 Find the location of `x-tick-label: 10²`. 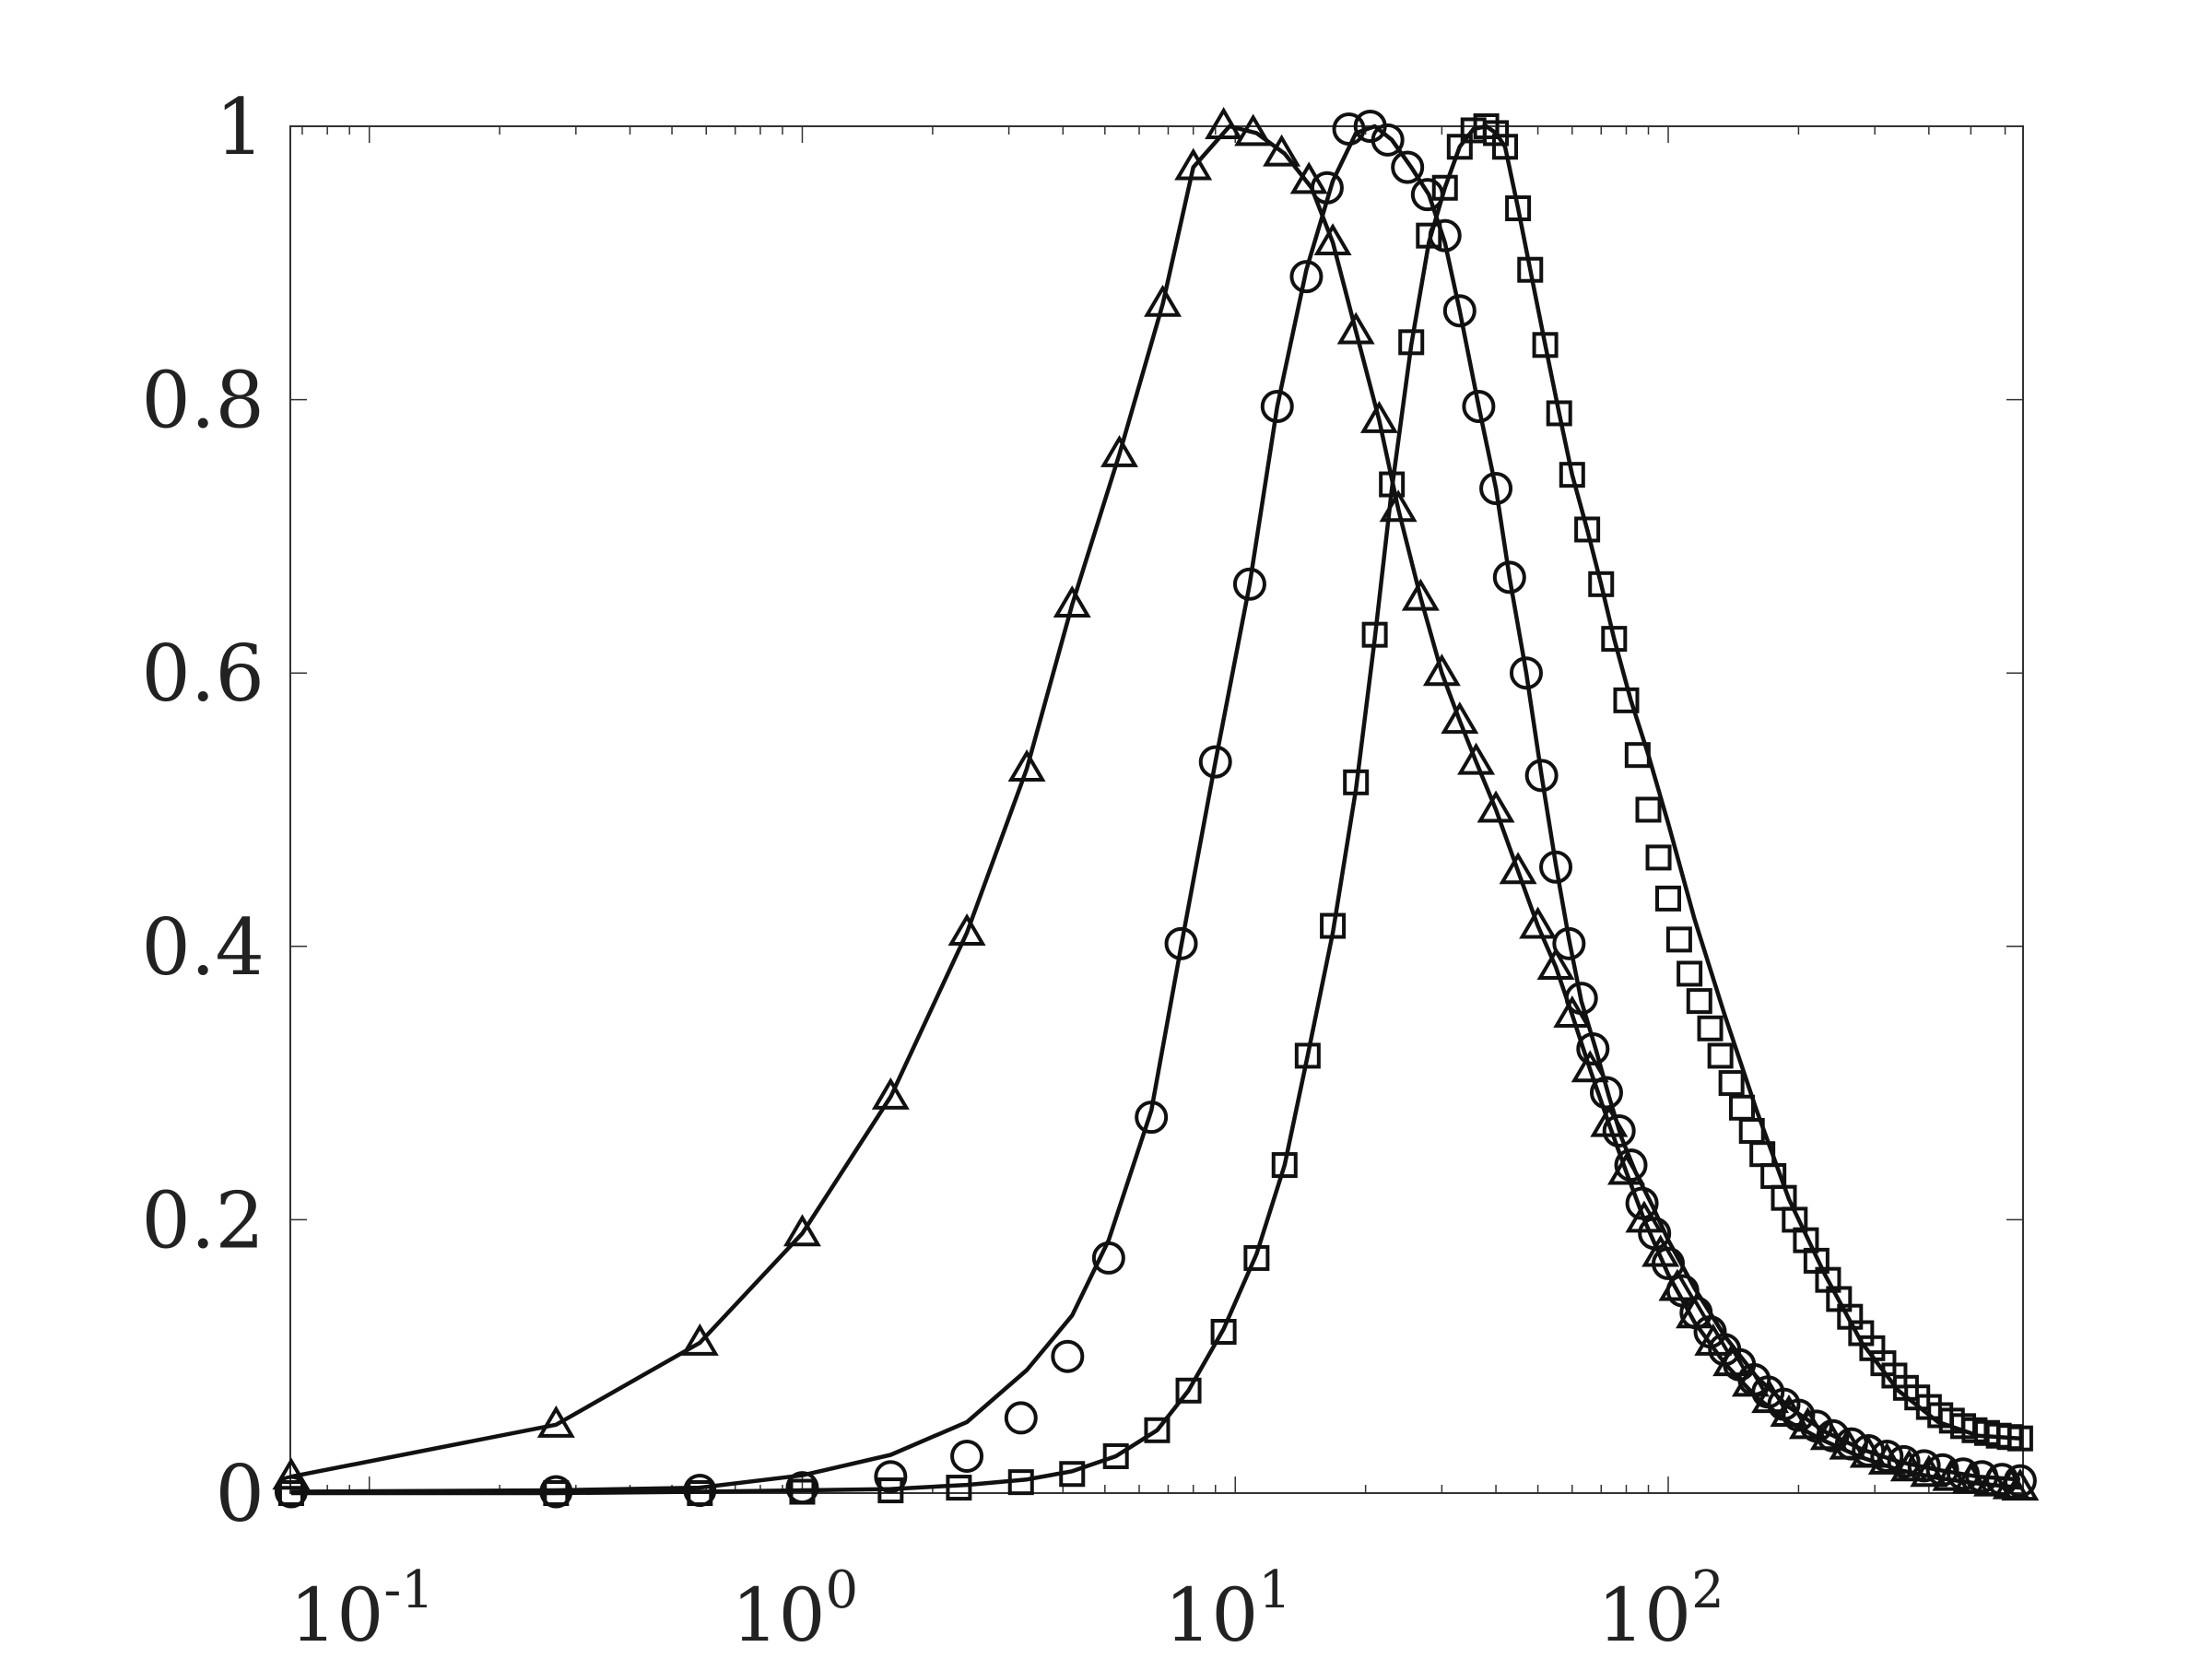

x-tick-label: 10² is located at coordinates (1660, 1609).